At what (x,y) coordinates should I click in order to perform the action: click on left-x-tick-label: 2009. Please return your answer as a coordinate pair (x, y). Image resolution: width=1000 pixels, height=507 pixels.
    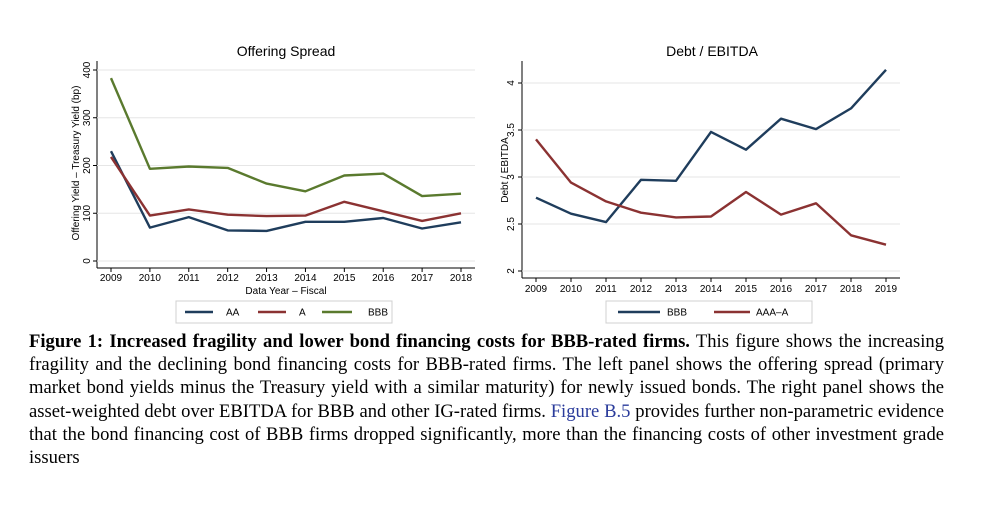
    Looking at the image, I should click on (111, 278).